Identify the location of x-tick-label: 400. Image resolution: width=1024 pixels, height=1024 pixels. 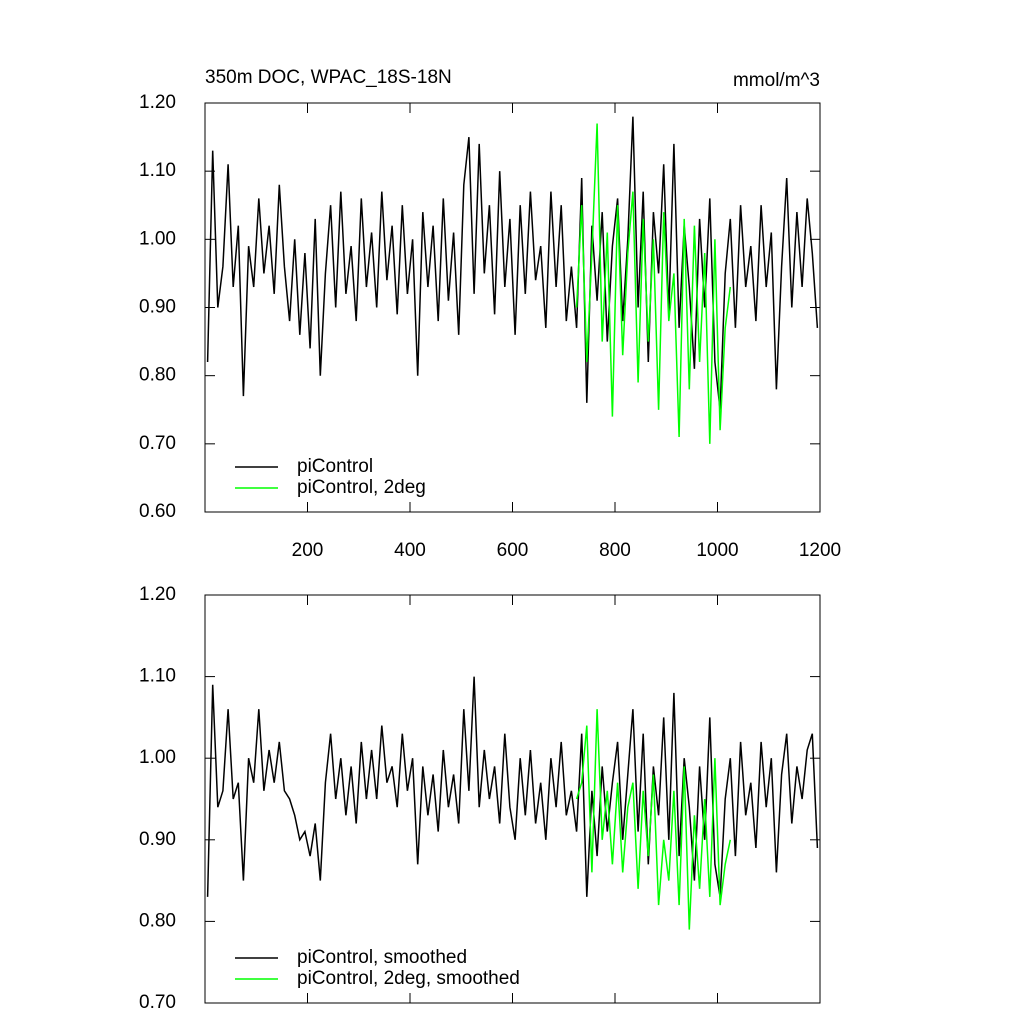
(410, 550).